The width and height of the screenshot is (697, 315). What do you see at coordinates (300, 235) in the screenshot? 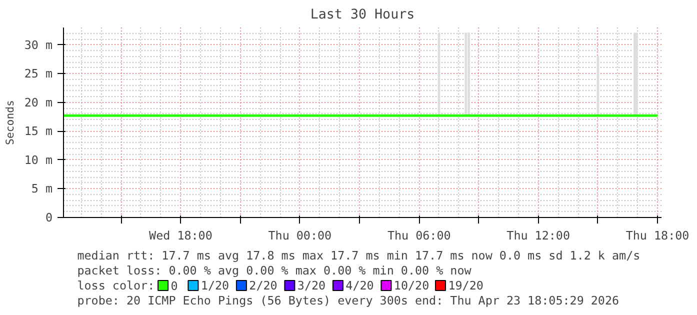
I see `x-tick-label: Thu 00:00` at bounding box center [300, 235].